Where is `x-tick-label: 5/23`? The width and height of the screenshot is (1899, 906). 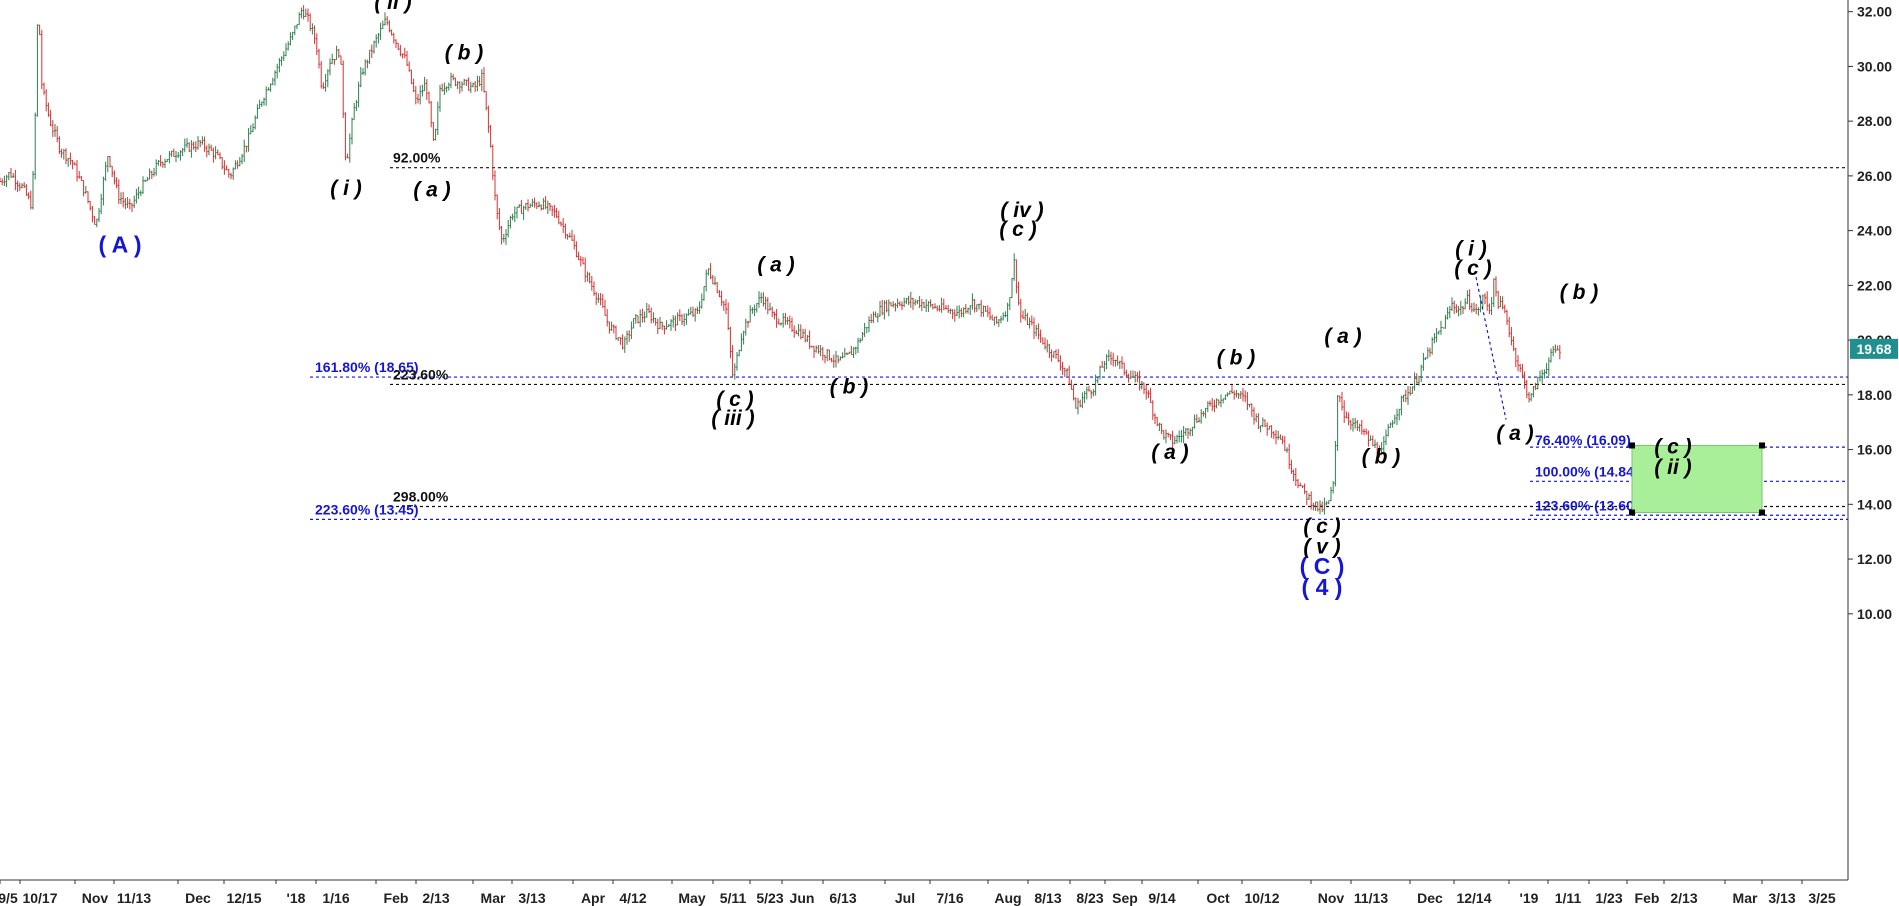 x-tick-label: 5/23 is located at coordinates (769, 898).